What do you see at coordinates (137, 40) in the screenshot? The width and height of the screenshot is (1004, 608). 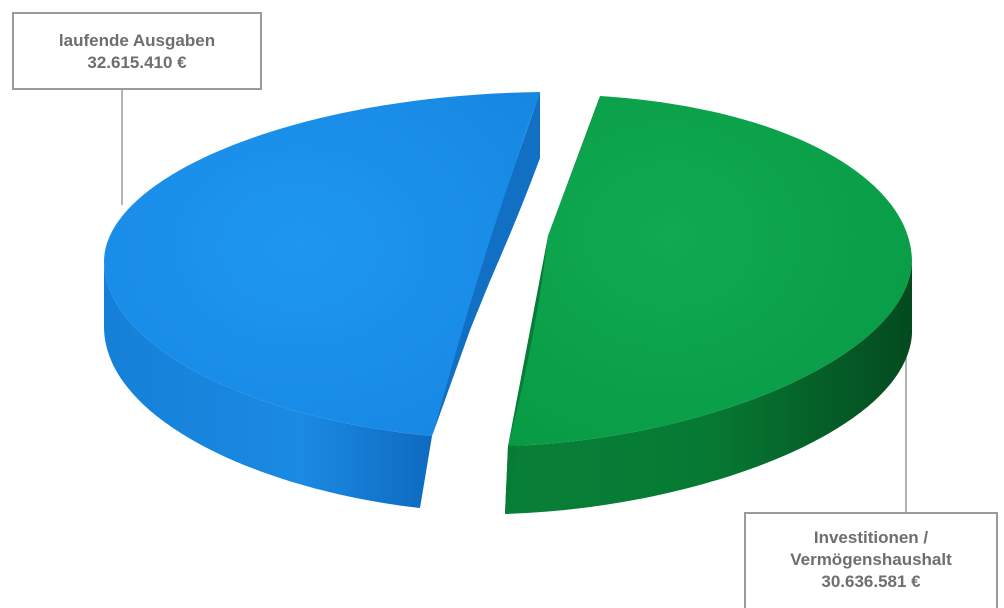 I see `label-laufende-ausgaben-name: laufende Ausgaben` at bounding box center [137, 40].